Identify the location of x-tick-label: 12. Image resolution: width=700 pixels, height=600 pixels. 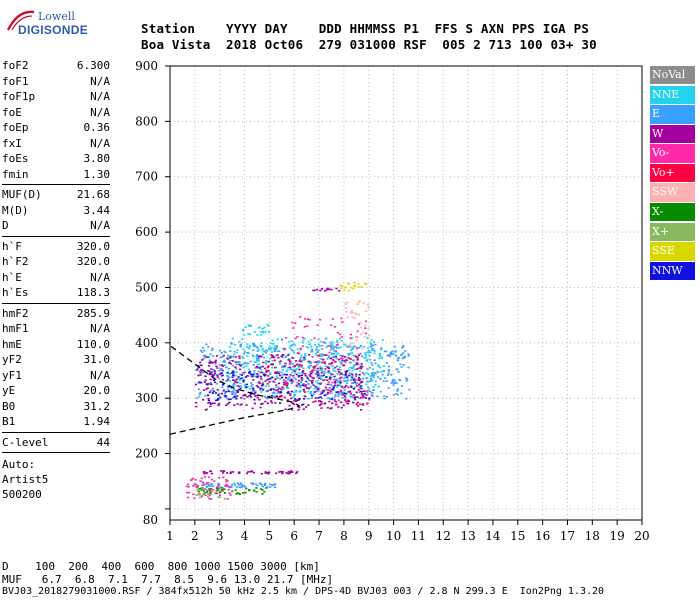
(443, 536).